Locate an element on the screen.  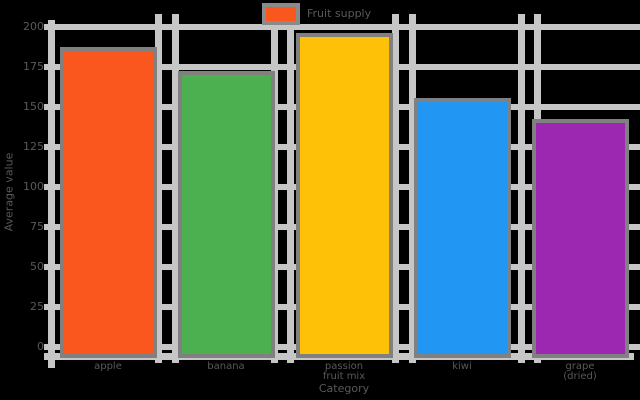
legend-swatch is located at coordinates (281, 14).